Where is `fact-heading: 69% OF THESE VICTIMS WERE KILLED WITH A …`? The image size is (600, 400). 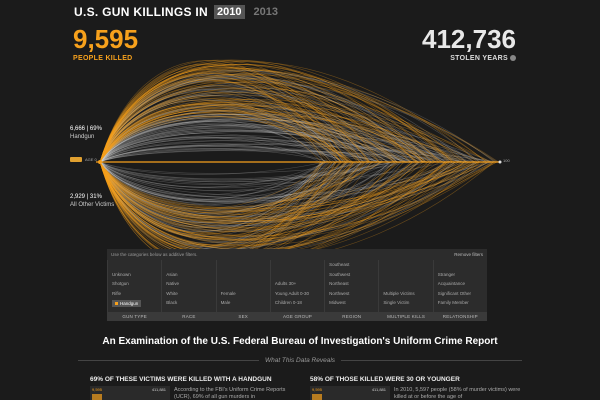 fact-heading: 69% OF THESE VICTIMS WERE KILLED WITH A … is located at coordinates (181, 379).